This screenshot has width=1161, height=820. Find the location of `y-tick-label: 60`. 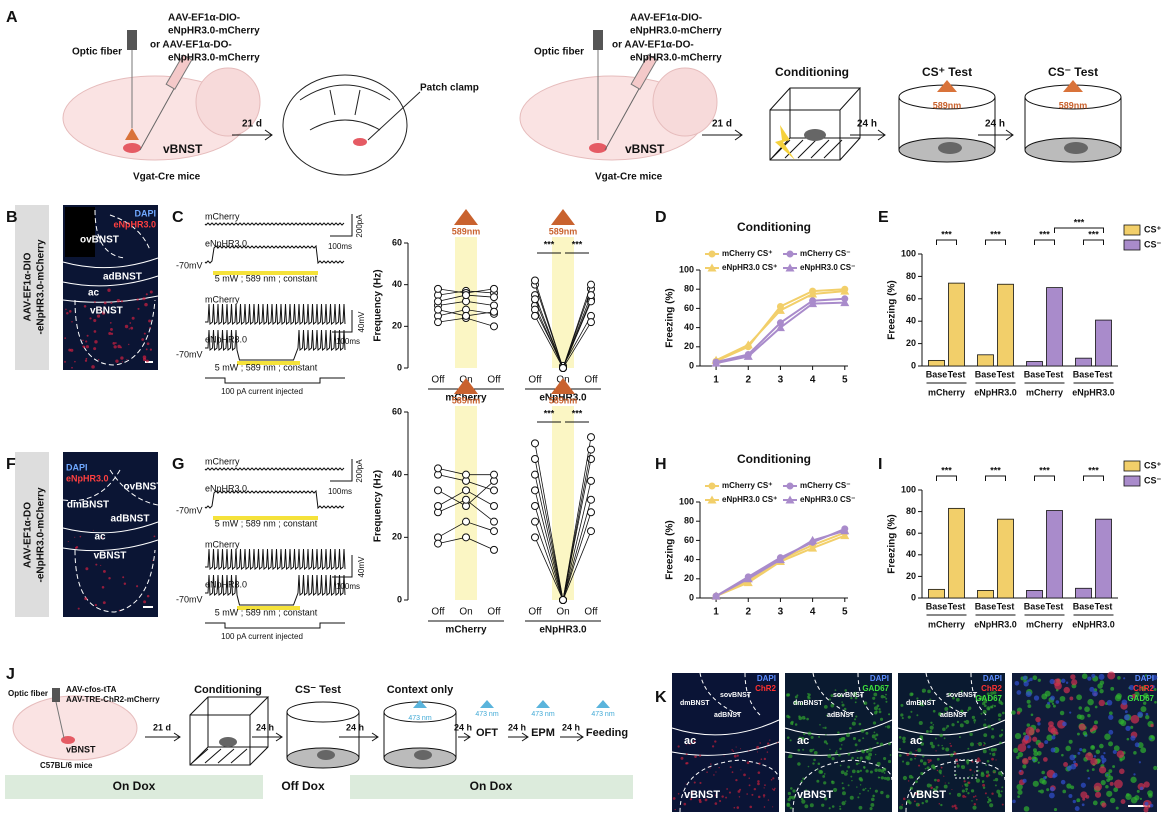

y-tick-label: 60 is located at coordinates (911, 298).